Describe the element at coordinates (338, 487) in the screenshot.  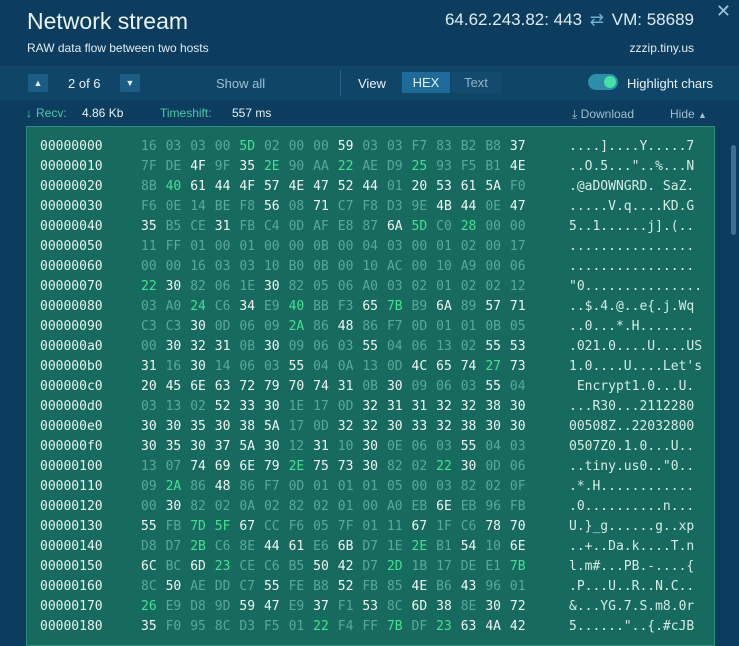
I see `row-bytes: 09 2A 86 48 86 F7 0D 01 01 01 05 00 03 82 02 0F` at that location.